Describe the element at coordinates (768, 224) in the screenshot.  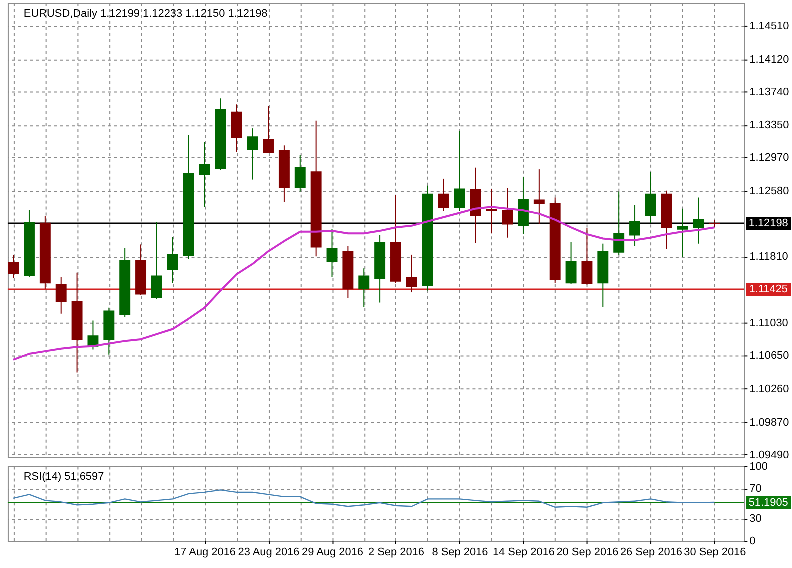
I see `ref-line-label: 1.12198` at that location.